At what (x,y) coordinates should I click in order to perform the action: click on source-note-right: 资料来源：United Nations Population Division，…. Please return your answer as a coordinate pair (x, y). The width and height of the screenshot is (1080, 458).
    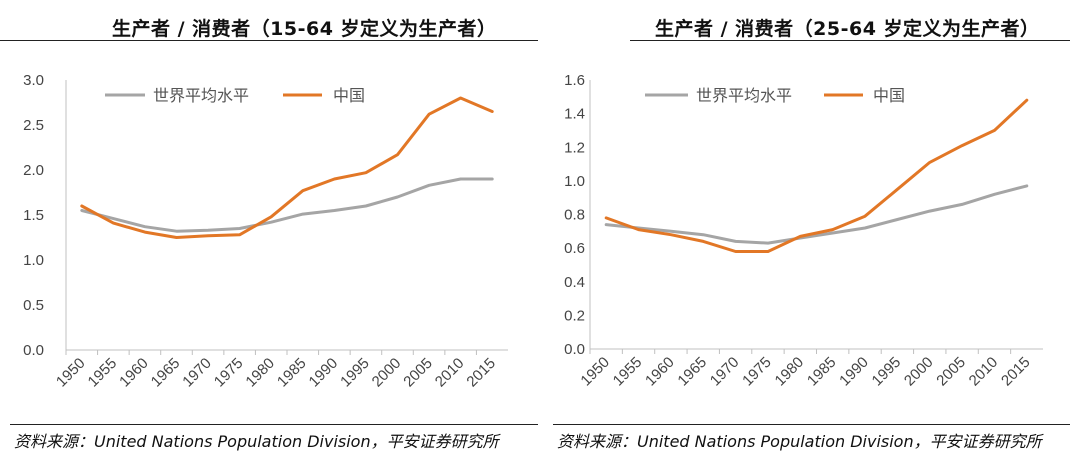
    Looking at the image, I should click on (799, 441).